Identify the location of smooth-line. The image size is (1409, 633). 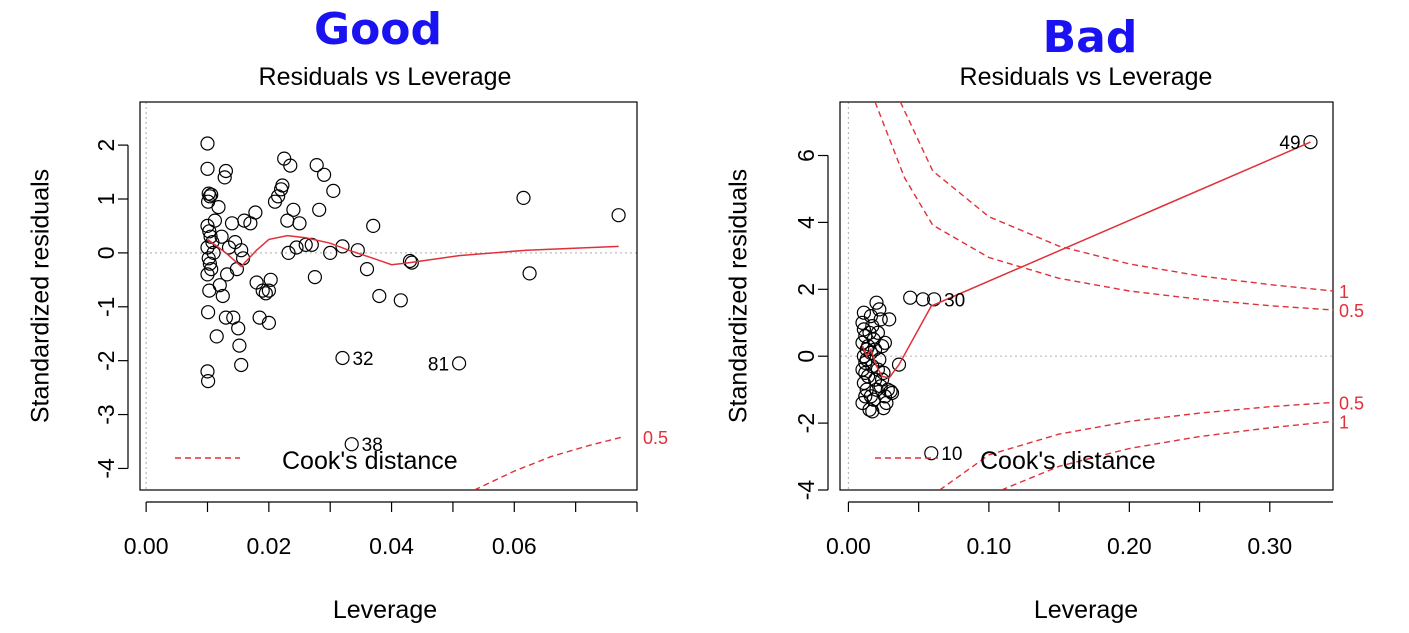
(413, 251).